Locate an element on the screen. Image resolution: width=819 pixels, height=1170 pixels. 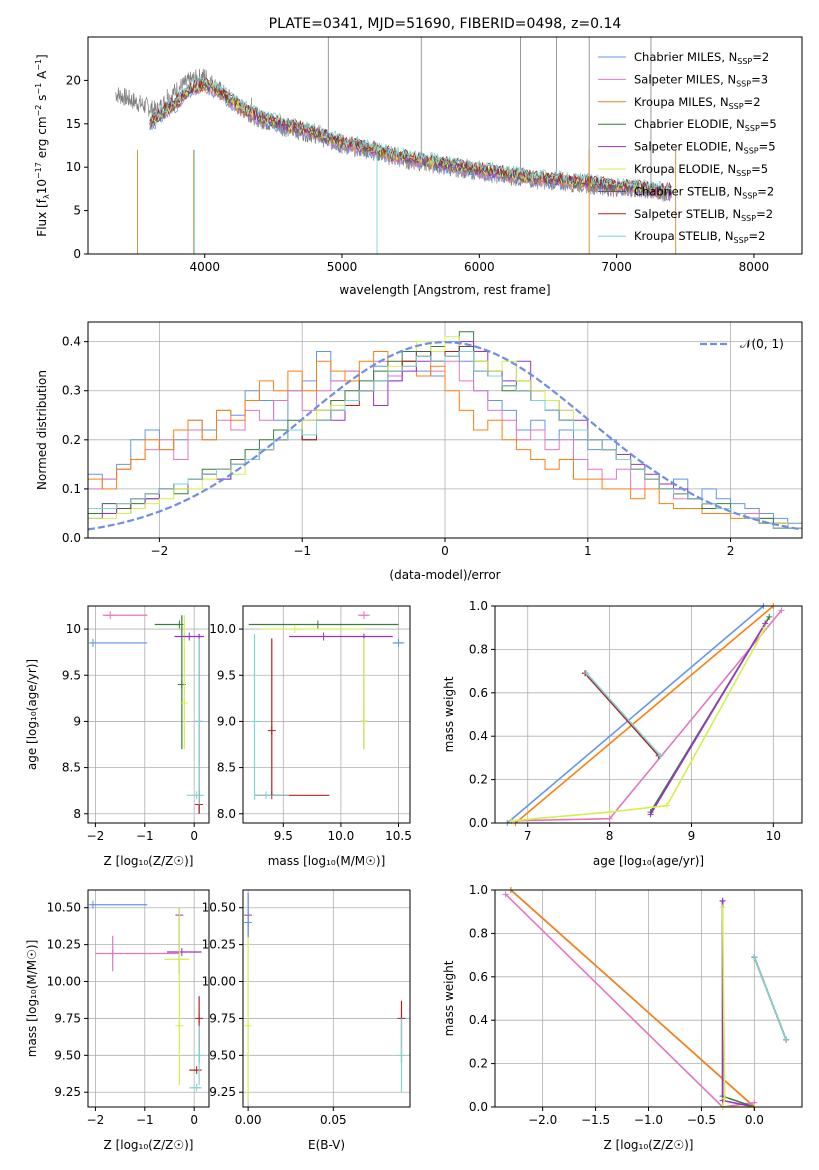
x-axis-label: E(B-V) is located at coordinates (326, 1145).